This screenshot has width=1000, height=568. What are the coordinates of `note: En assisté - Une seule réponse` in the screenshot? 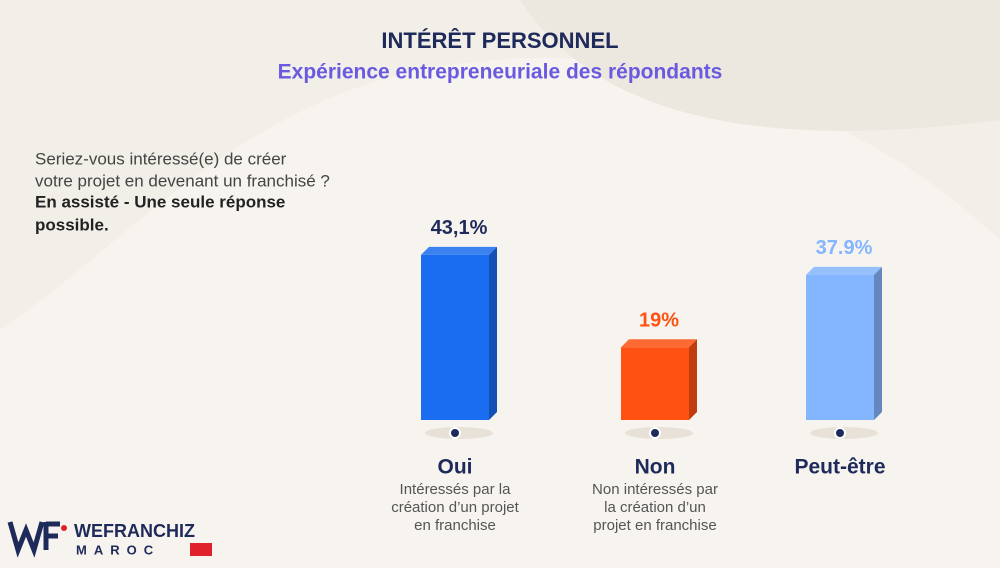 It's located at (160, 201).